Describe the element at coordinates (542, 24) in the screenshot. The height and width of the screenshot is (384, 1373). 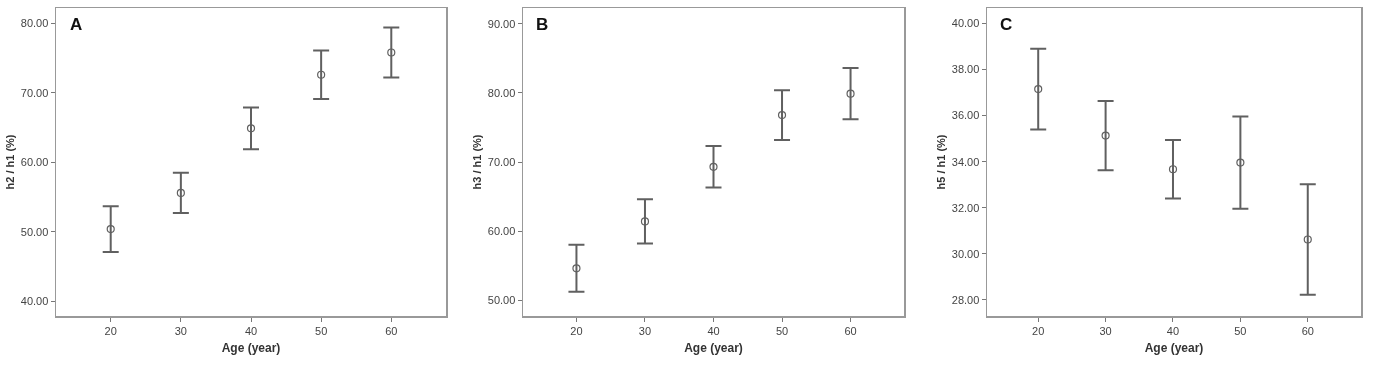
I see `annotation: B` at that location.